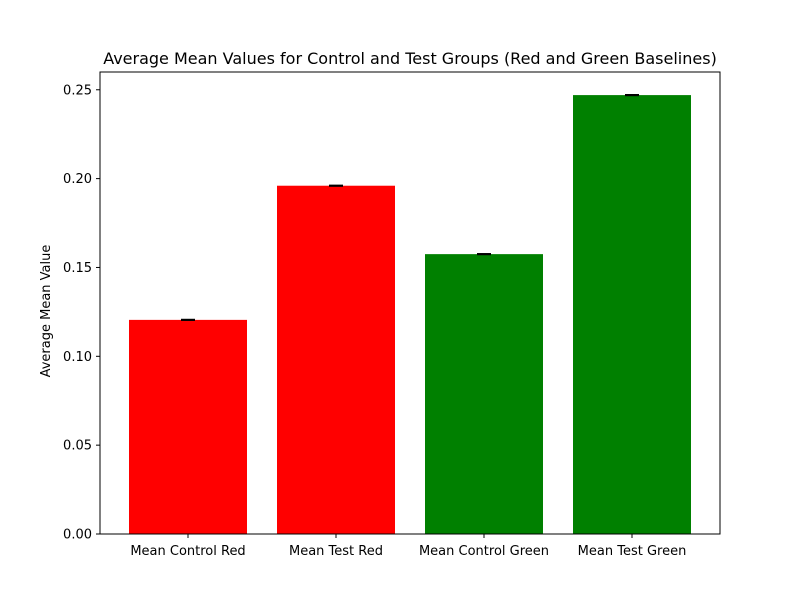 This screenshot has width=800, height=600. I want to click on y-tick-label-5: 0.25, so click(77, 90).